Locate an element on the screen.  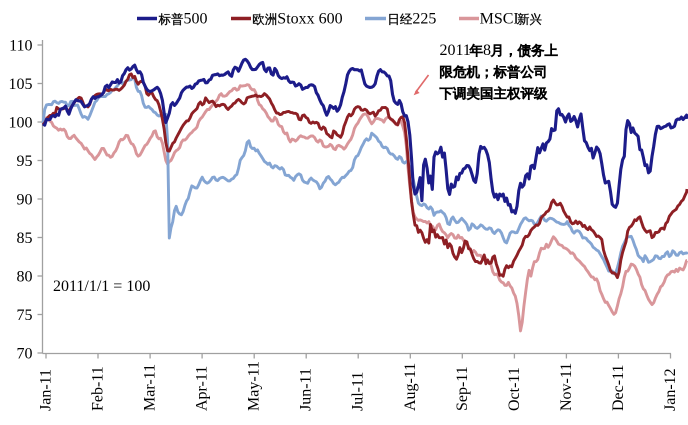
svg-text: 90 is located at coordinates (25, 200).